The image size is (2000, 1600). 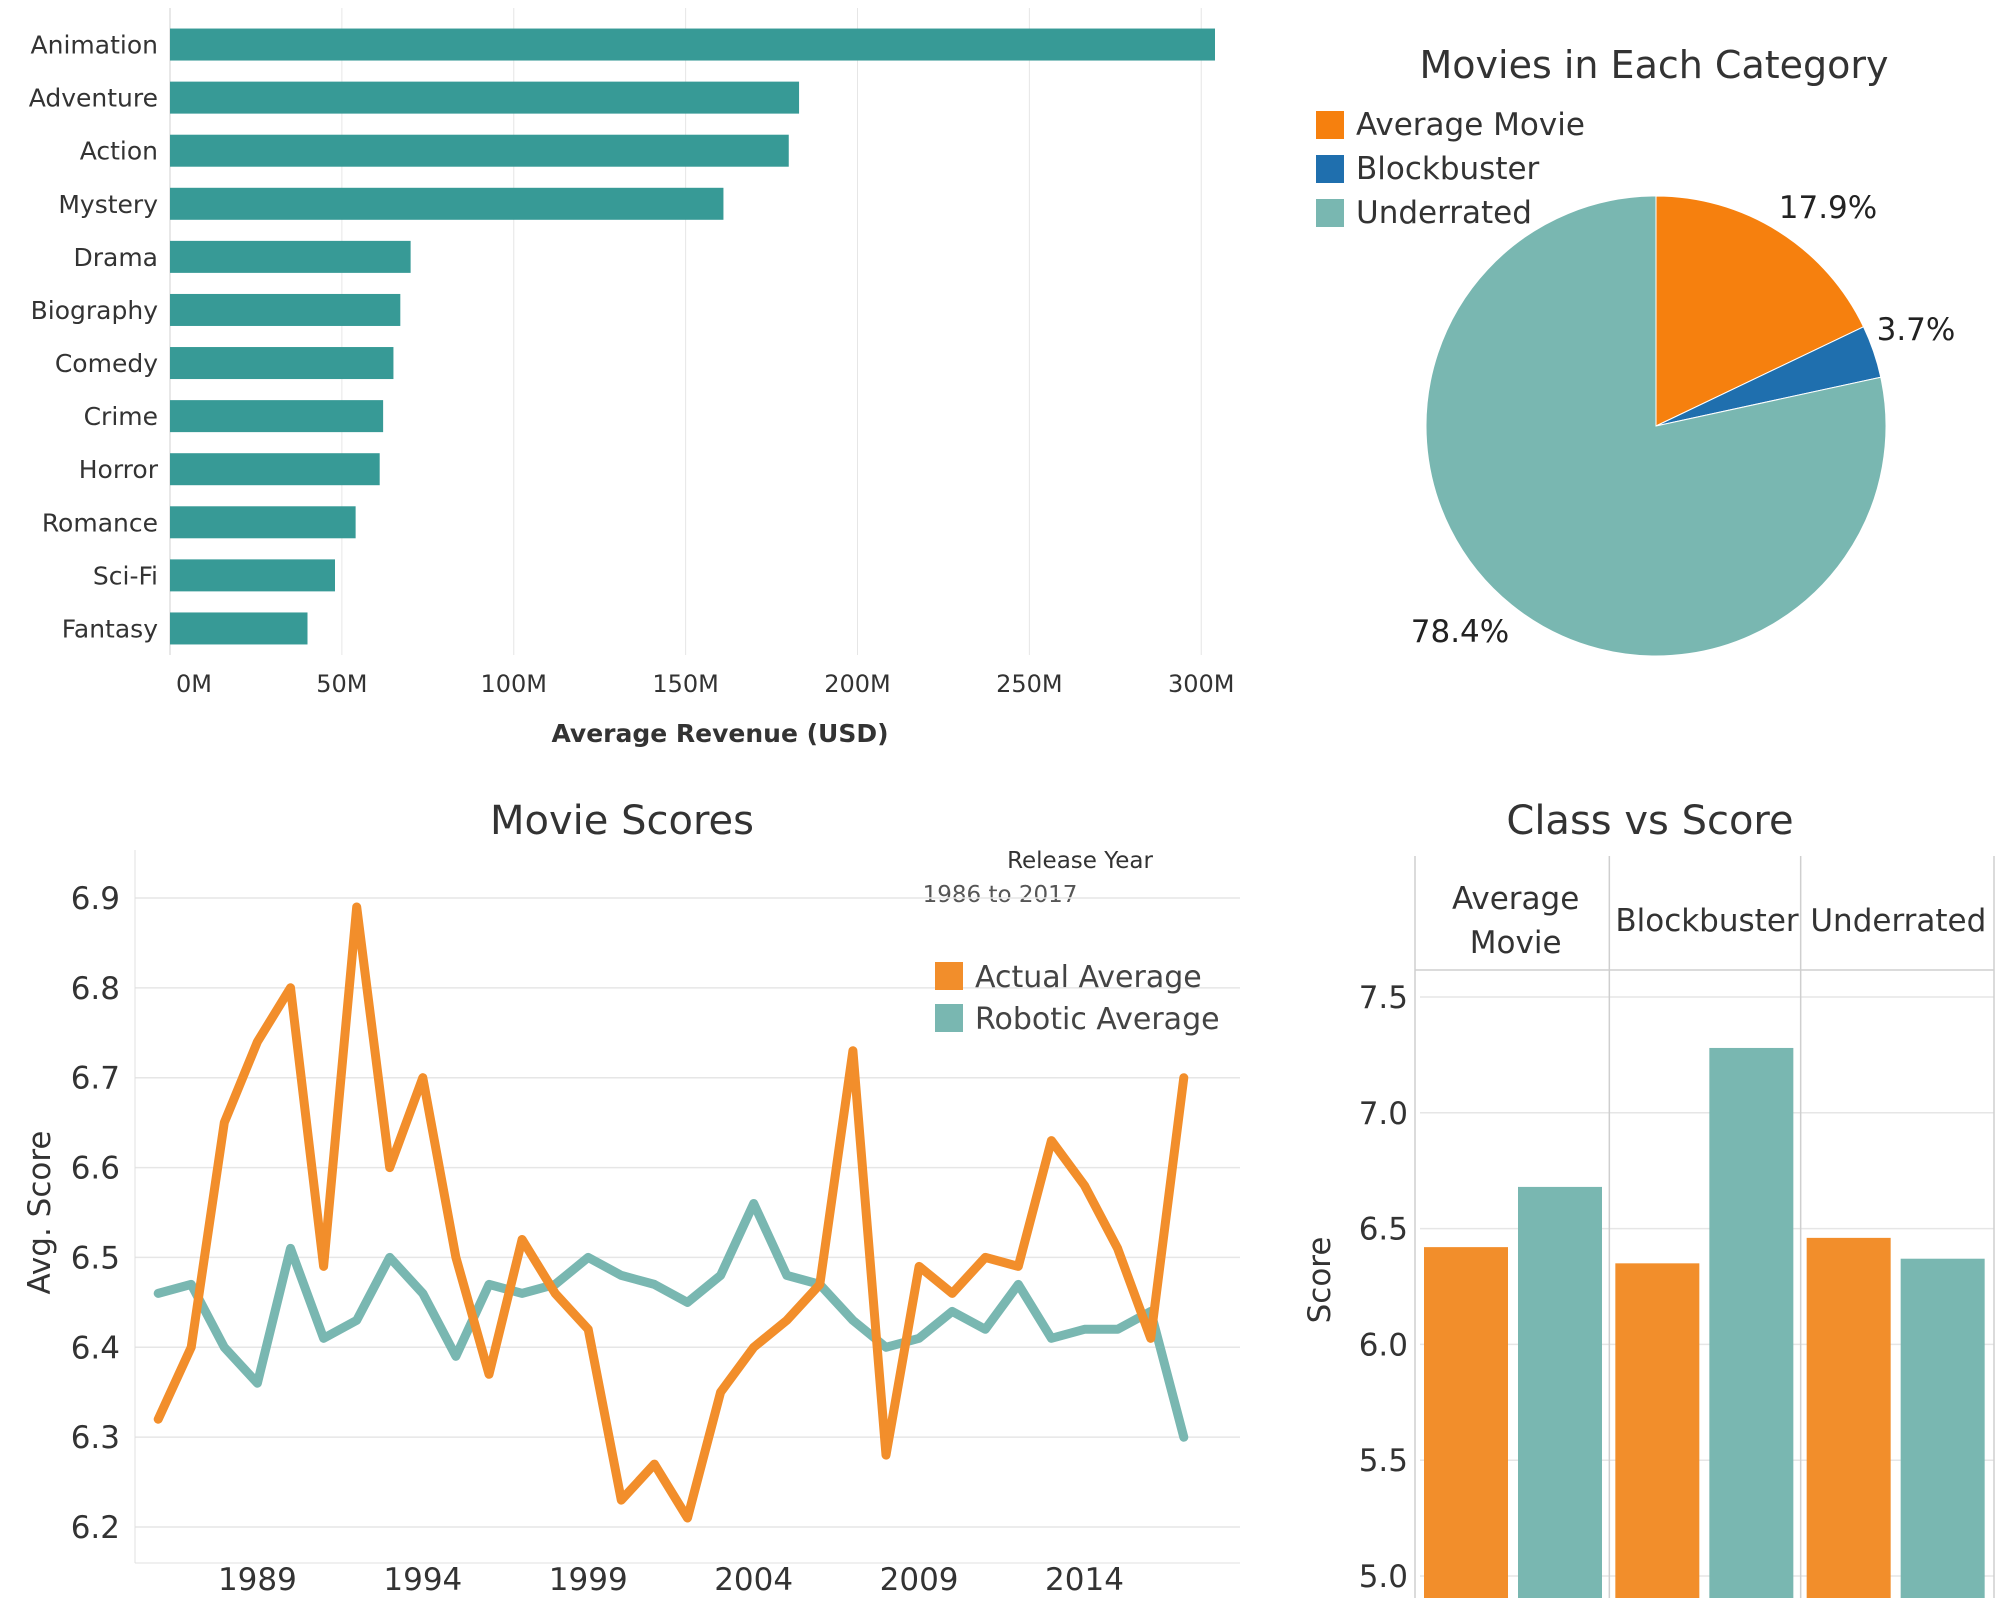 What do you see at coordinates (1470, 125) in the screenshot?
I see `pie-legend-label: Average Movie` at bounding box center [1470, 125].